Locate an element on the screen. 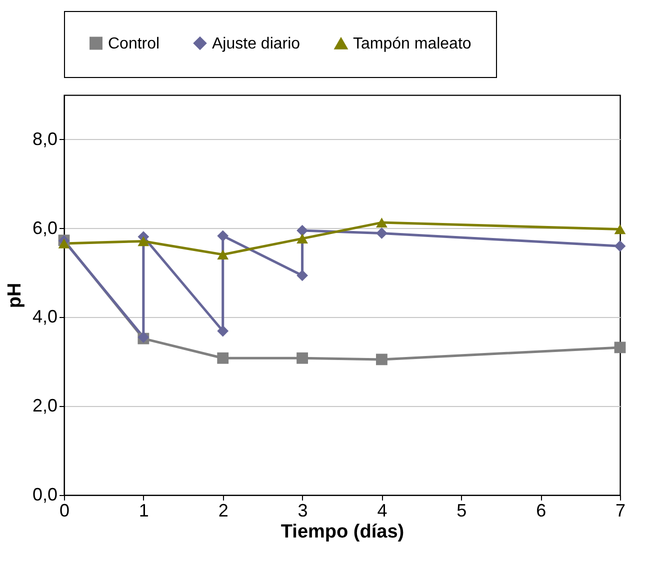 The width and height of the screenshot is (658, 586). x-tick-label: 2 is located at coordinates (223, 510).